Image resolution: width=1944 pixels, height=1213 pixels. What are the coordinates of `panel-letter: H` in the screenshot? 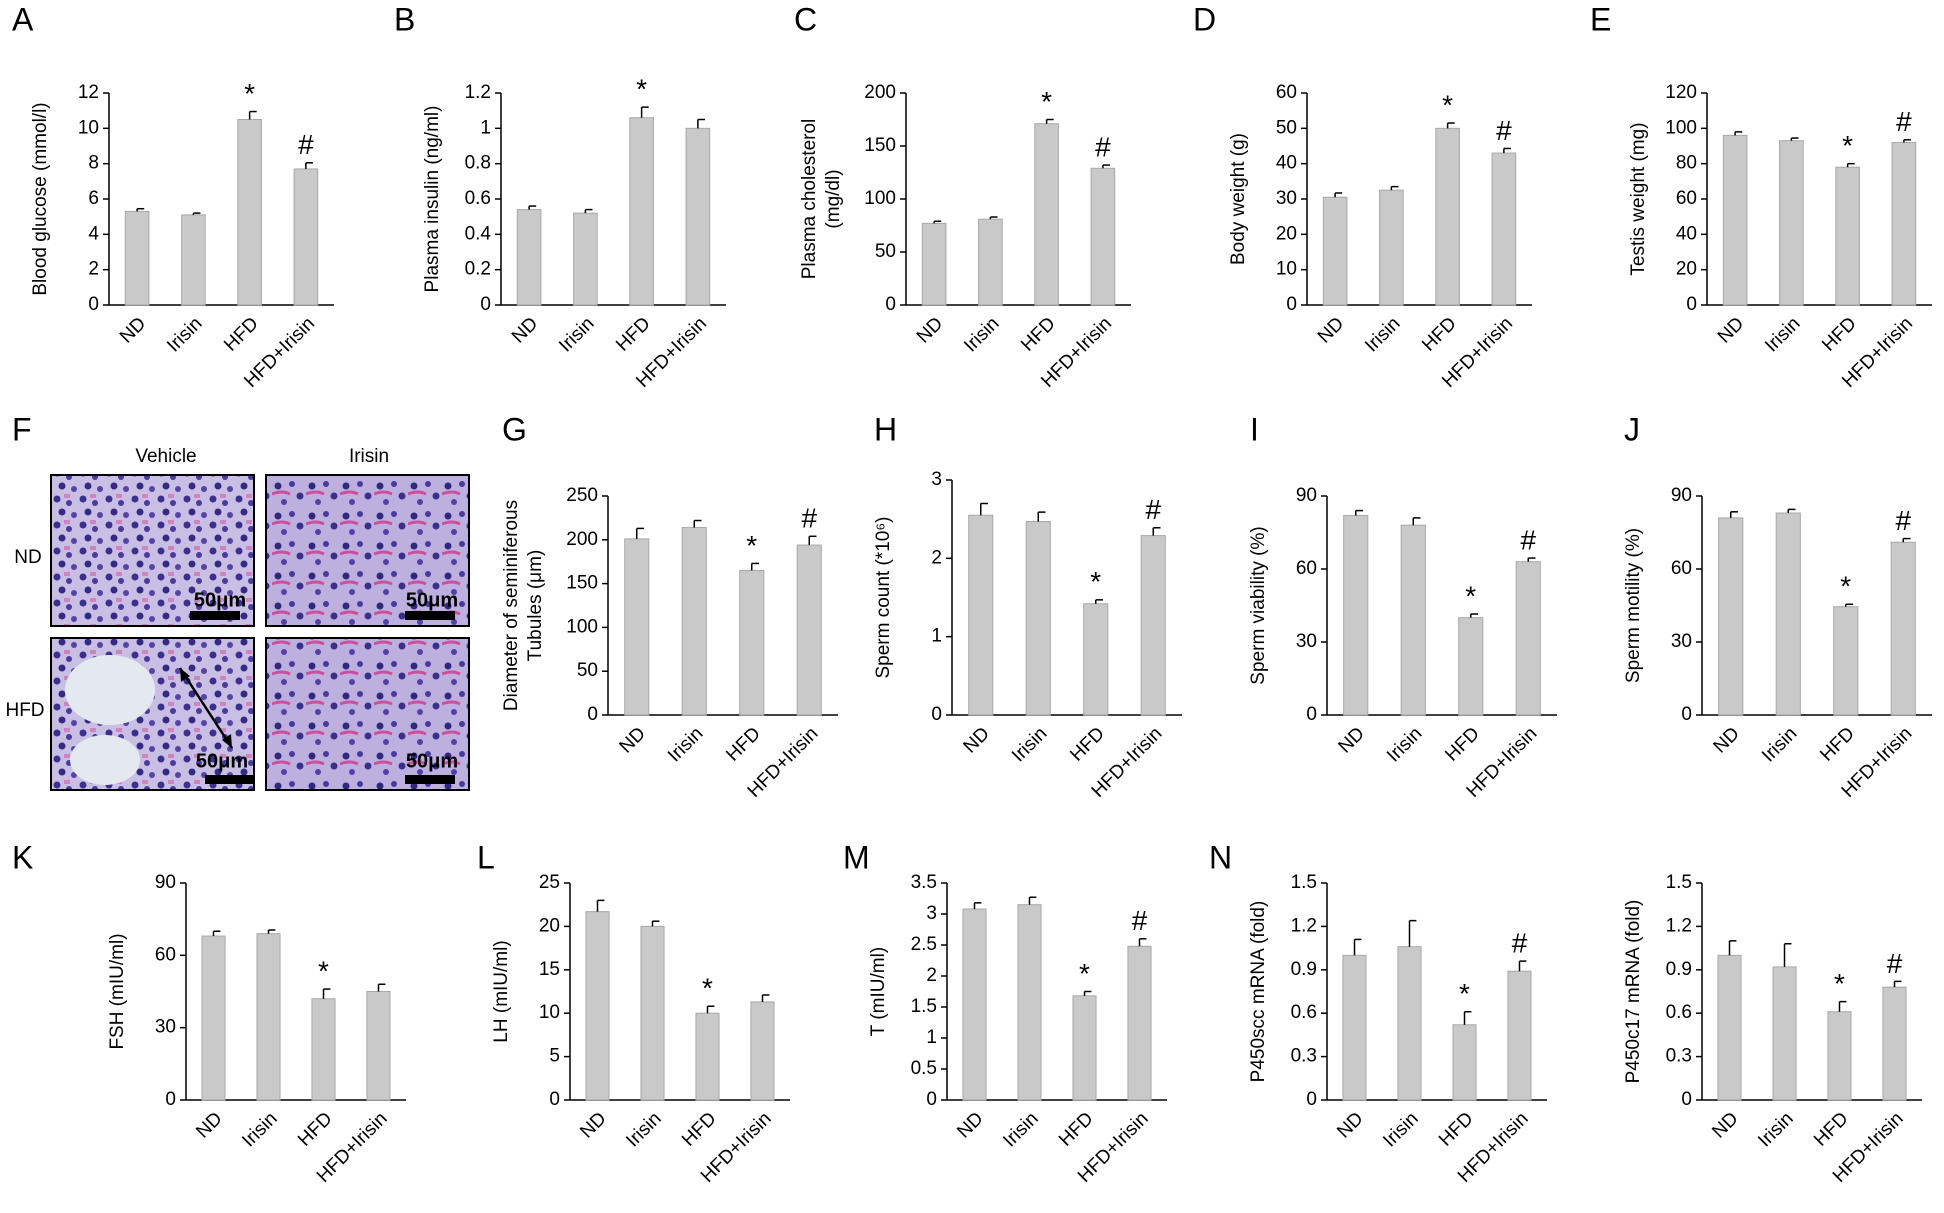 It's located at (885, 429).